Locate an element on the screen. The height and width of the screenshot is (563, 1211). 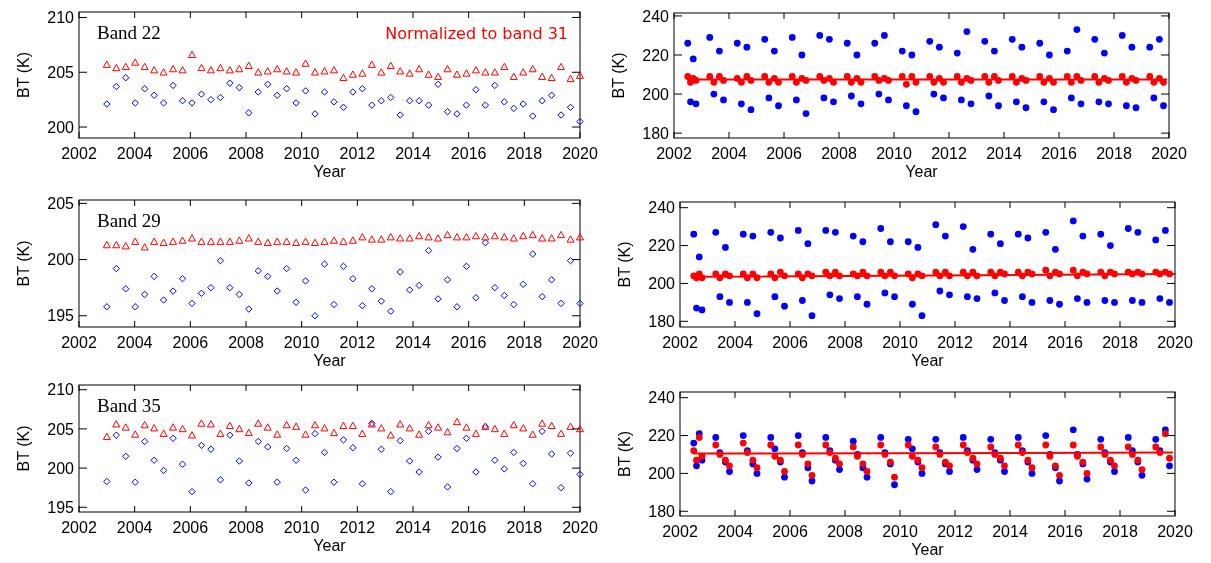
y-tick-label: 220 is located at coordinates (662, 246).